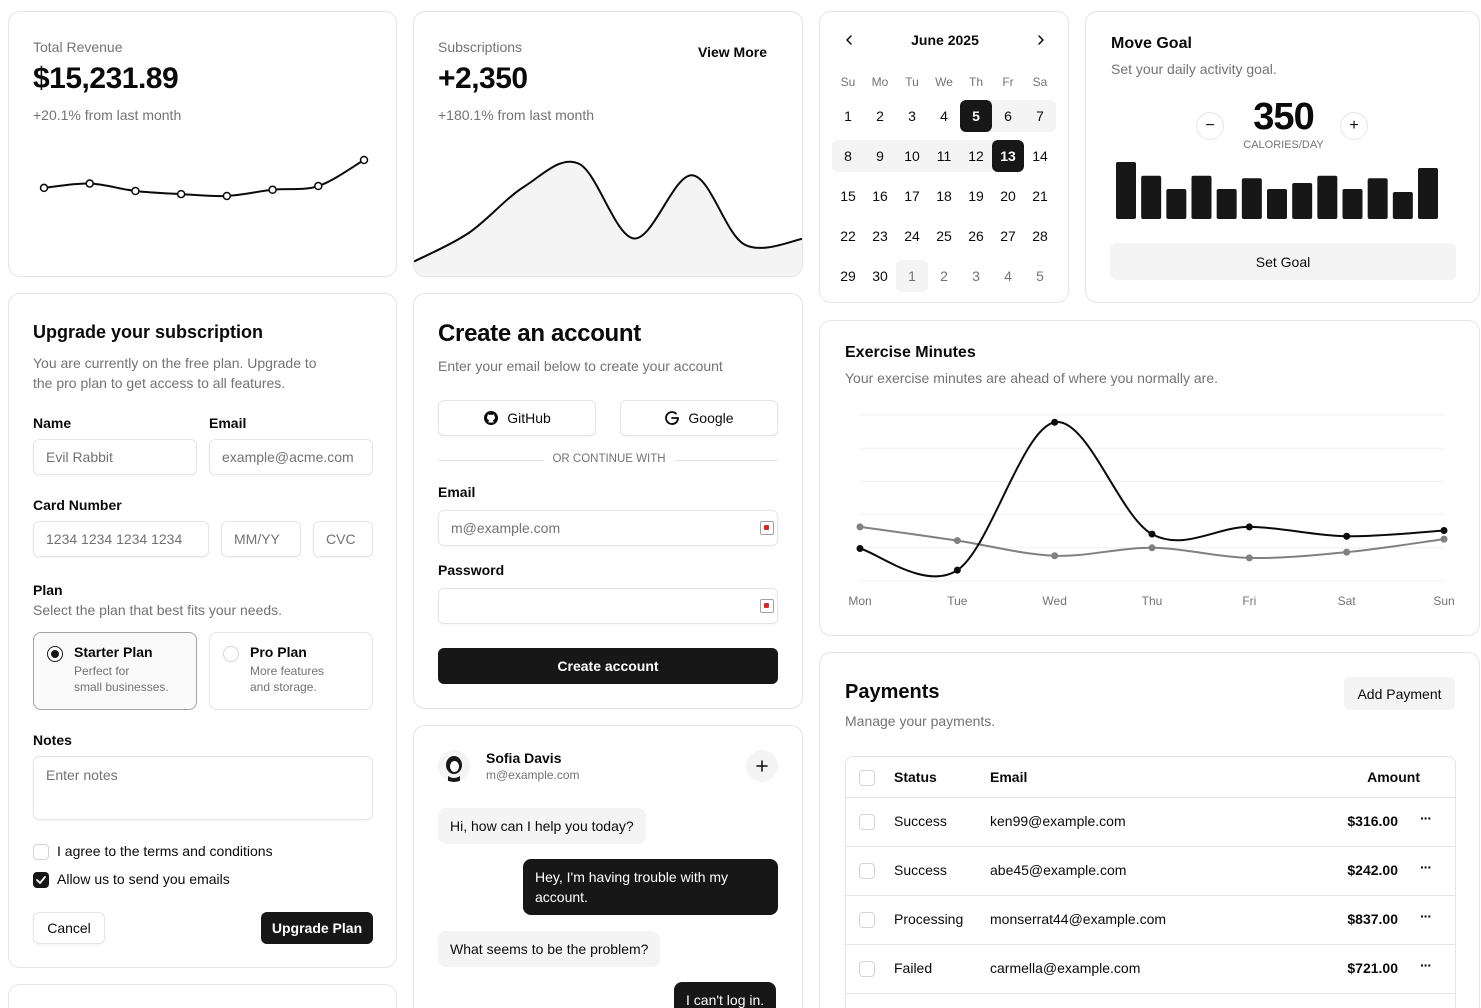  Describe the element at coordinates (976, 196) in the screenshot. I see `calendar-day: 19` at that location.